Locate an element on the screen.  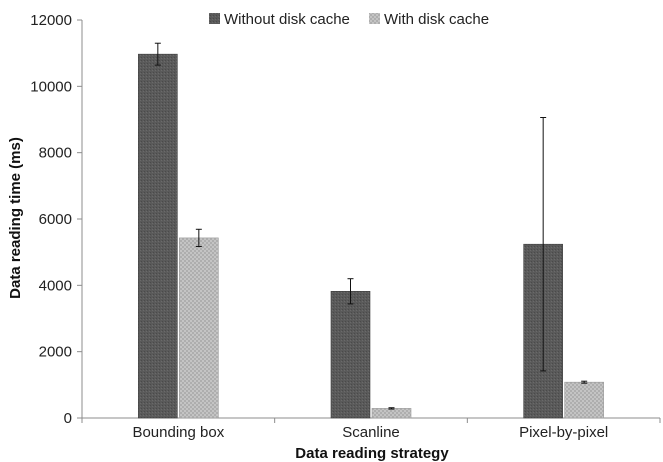
x-axis: Bounding box Scanline Pixel-by-pixel is located at coordinates (371, 429).